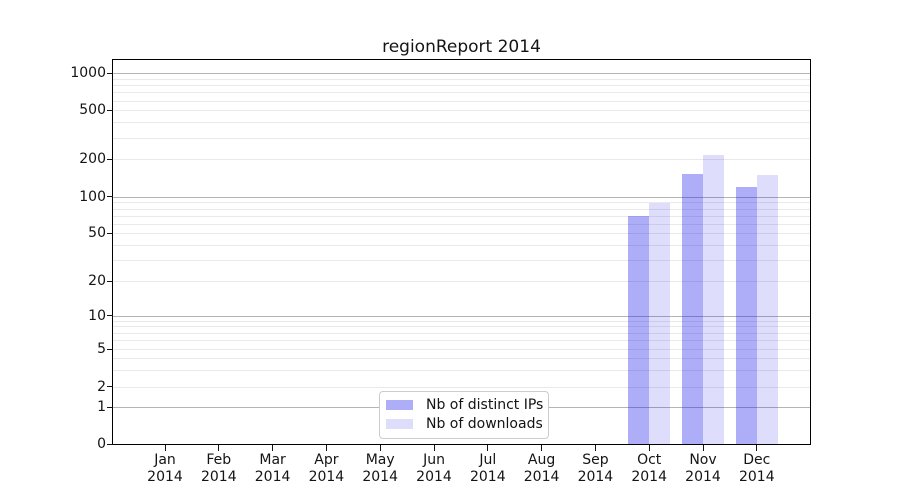 The image size is (900, 500). What do you see at coordinates (399, 404) in the screenshot?
I see `legend-swatch-distinct-ips` at bounding box center [399, 404].